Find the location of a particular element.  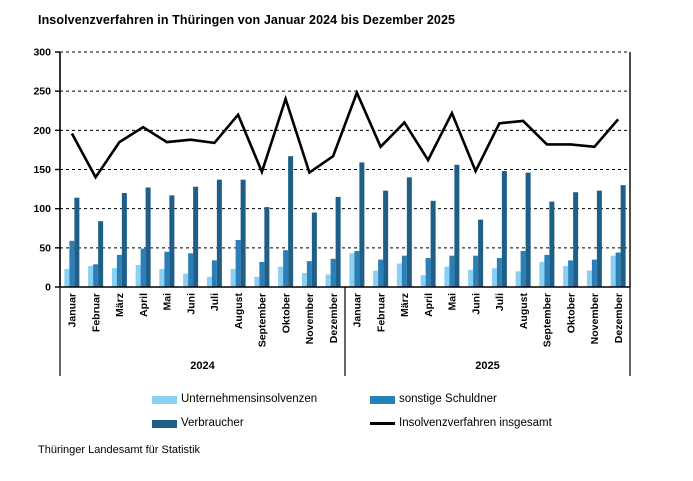

x-tick-label: September is located at coordinates (263, 320).